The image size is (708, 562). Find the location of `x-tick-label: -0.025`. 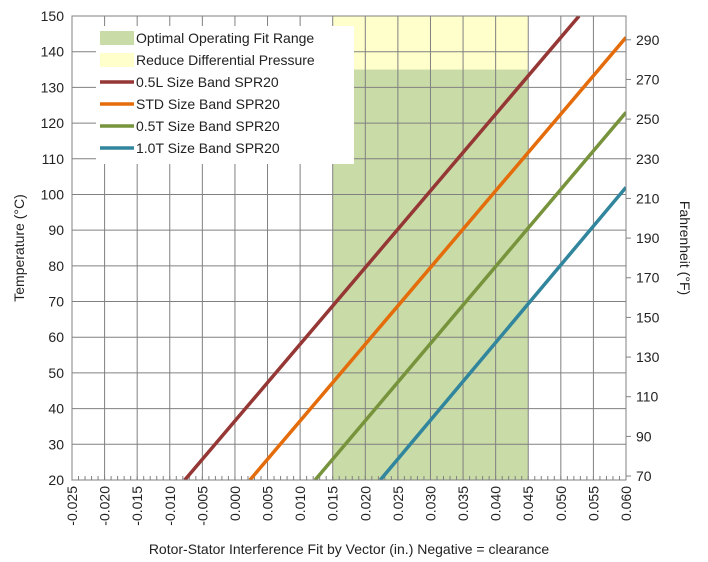

x-tick-label: -0.025 is located at coordinates (72, 506).